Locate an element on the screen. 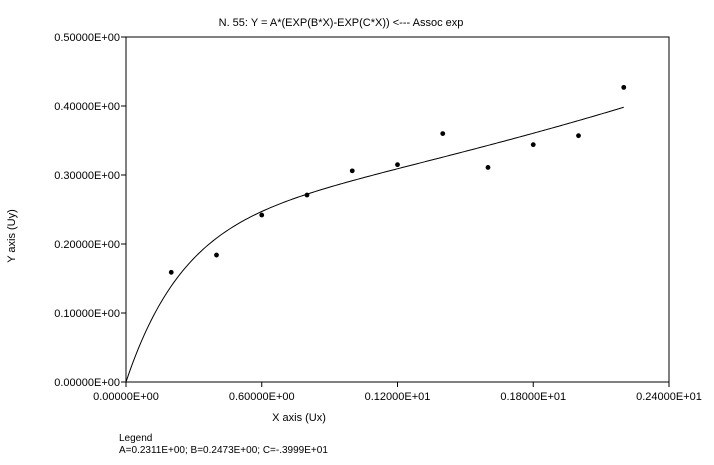 This screenshot has width=714, height=465. x-axis-label: X axis (Ux) is located at coordinates (299, 418).